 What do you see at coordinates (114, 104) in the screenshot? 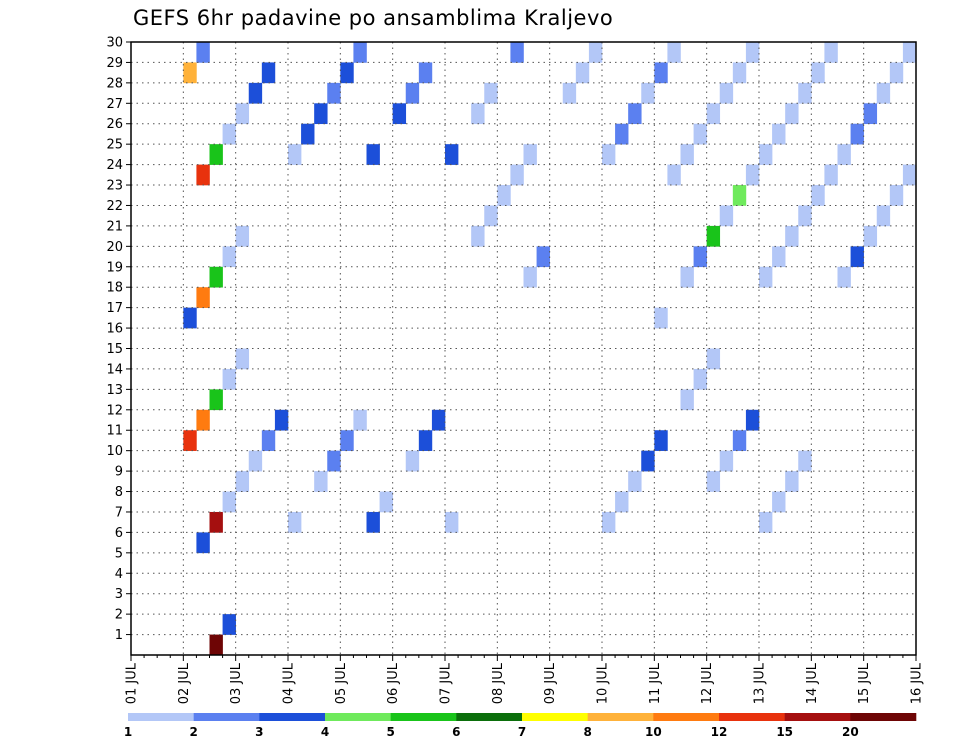
I see `y-tick-label: 27` at bounding box center [114, 104].